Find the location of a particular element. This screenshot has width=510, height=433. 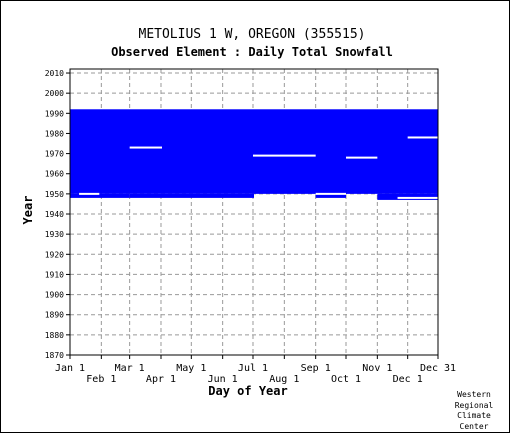

y-tick-label: 1940 is located at coordinates (54, 214).